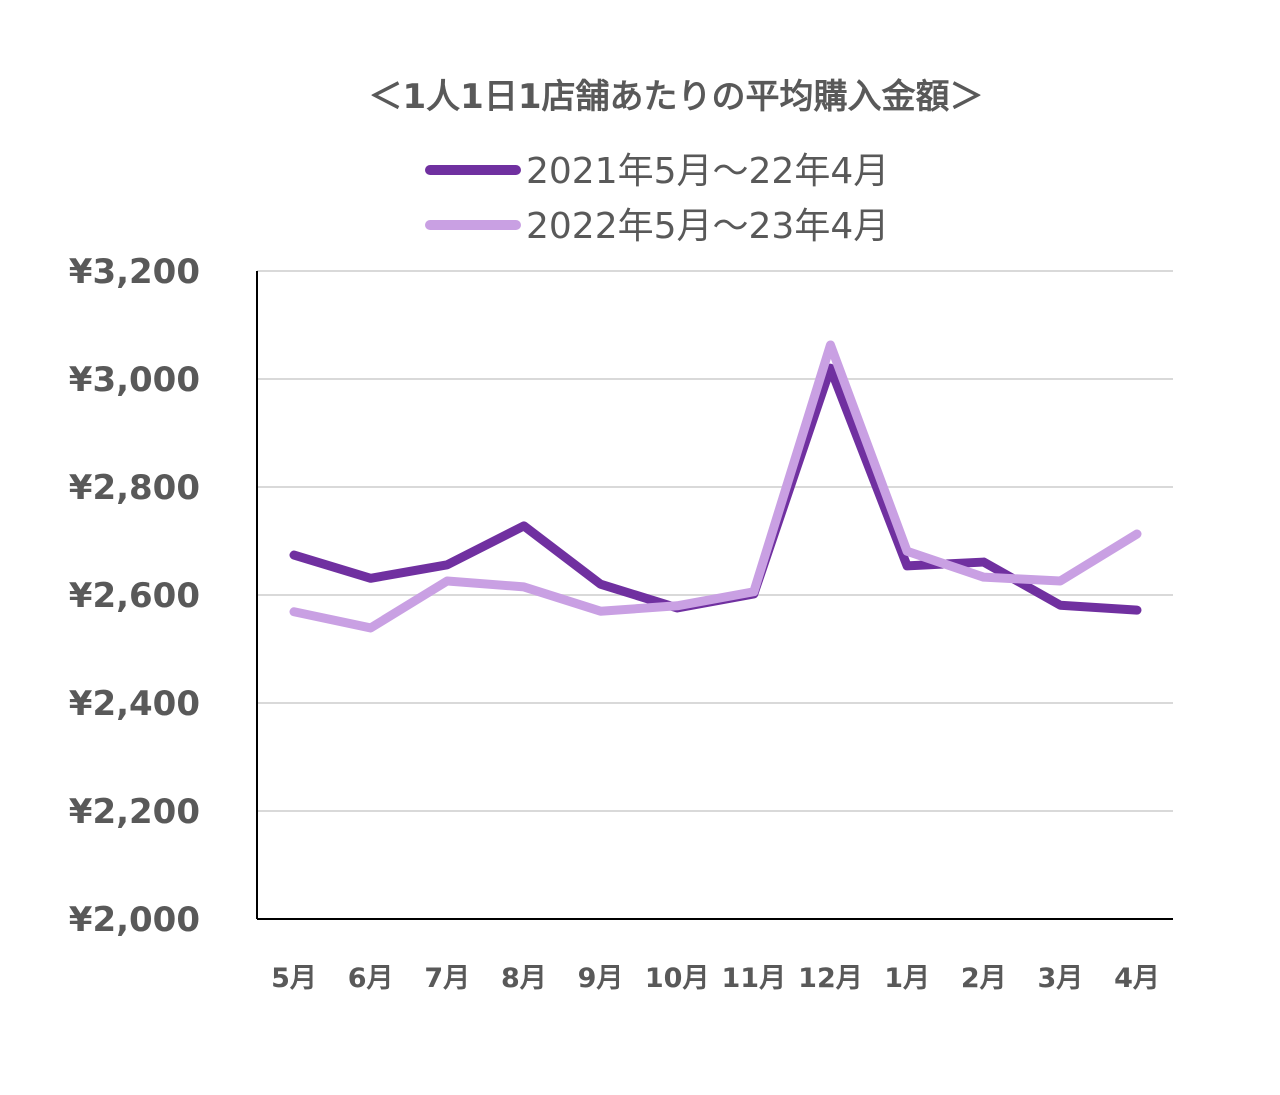 The width and height of the screenshot is (1280, 1095). I want to click on x-tick-label: 12月, so click(830, 978).